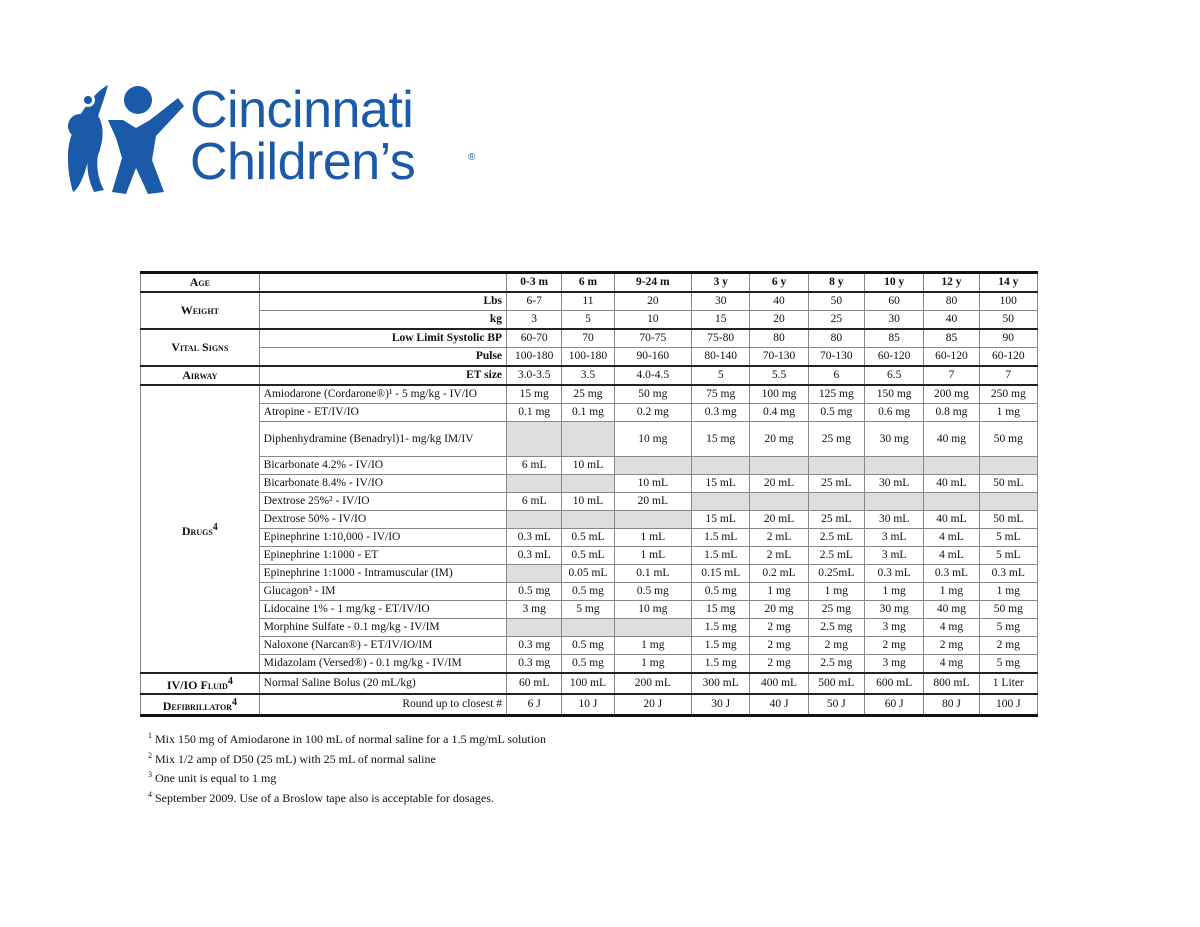 This screenshot has height=927, width=1200. What do you see at coordinates (383, 573) in the screenshot?
I see `drug-name: Epinephrine 1:1000 - Intramuscular (IM)` at bounding box center [383, 573].